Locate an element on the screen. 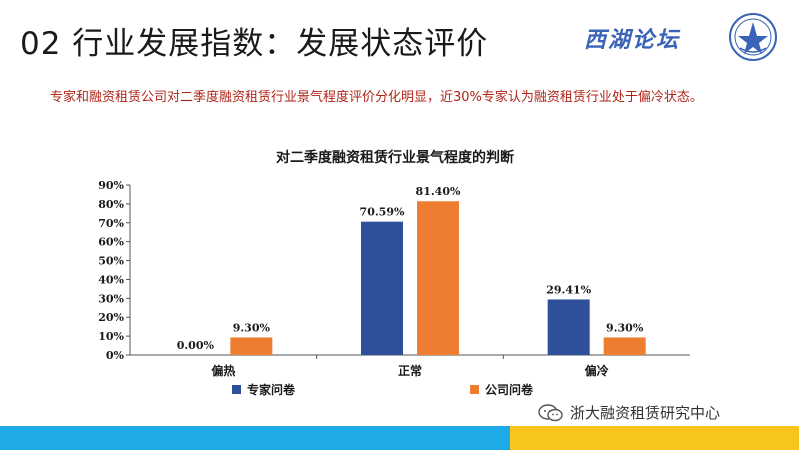  bottom-bar-blue is located at coordinates (255, 438).